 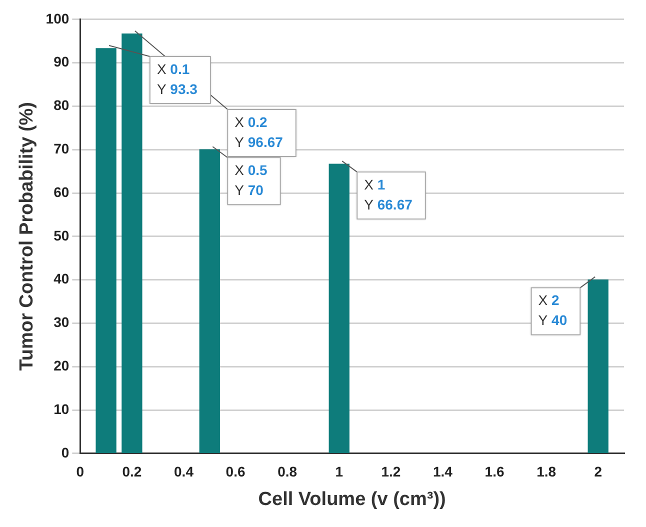 What do you see at coordinates (62, 365) in the screenshot?
I see `y-tick-label: 20` at bounding box center [62, 365].